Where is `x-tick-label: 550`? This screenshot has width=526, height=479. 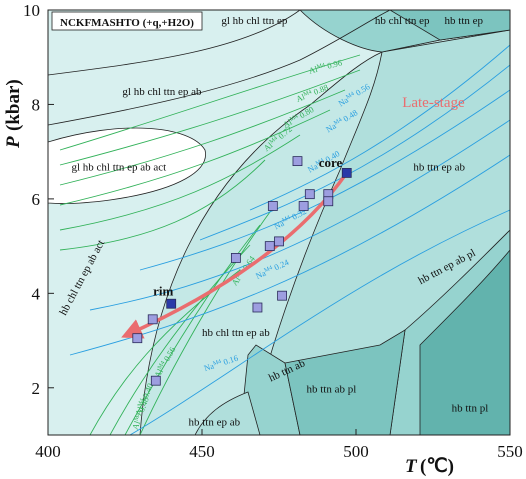
x-tick-label: 550 is located at coordinates (510, 451).